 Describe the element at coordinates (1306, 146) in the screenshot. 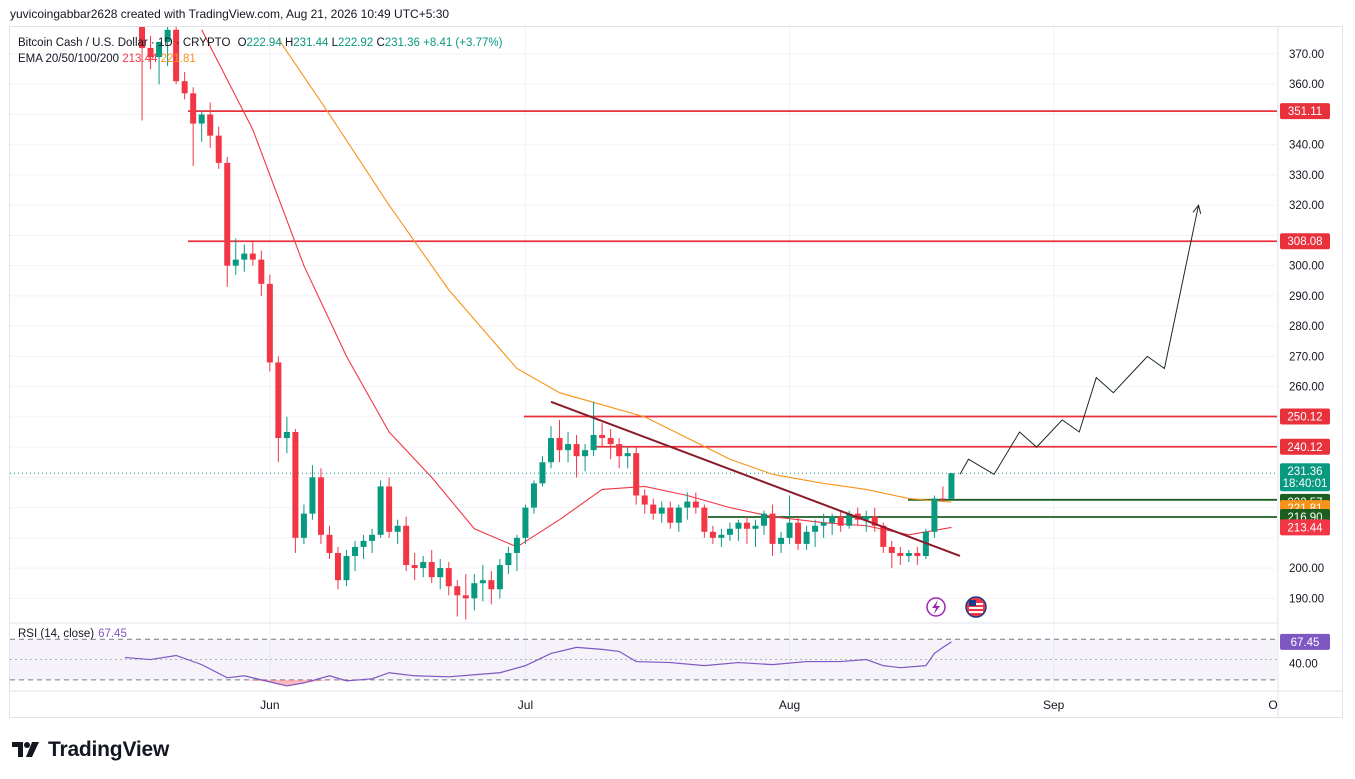

I see `y-tick-label: 340.00` at that location.